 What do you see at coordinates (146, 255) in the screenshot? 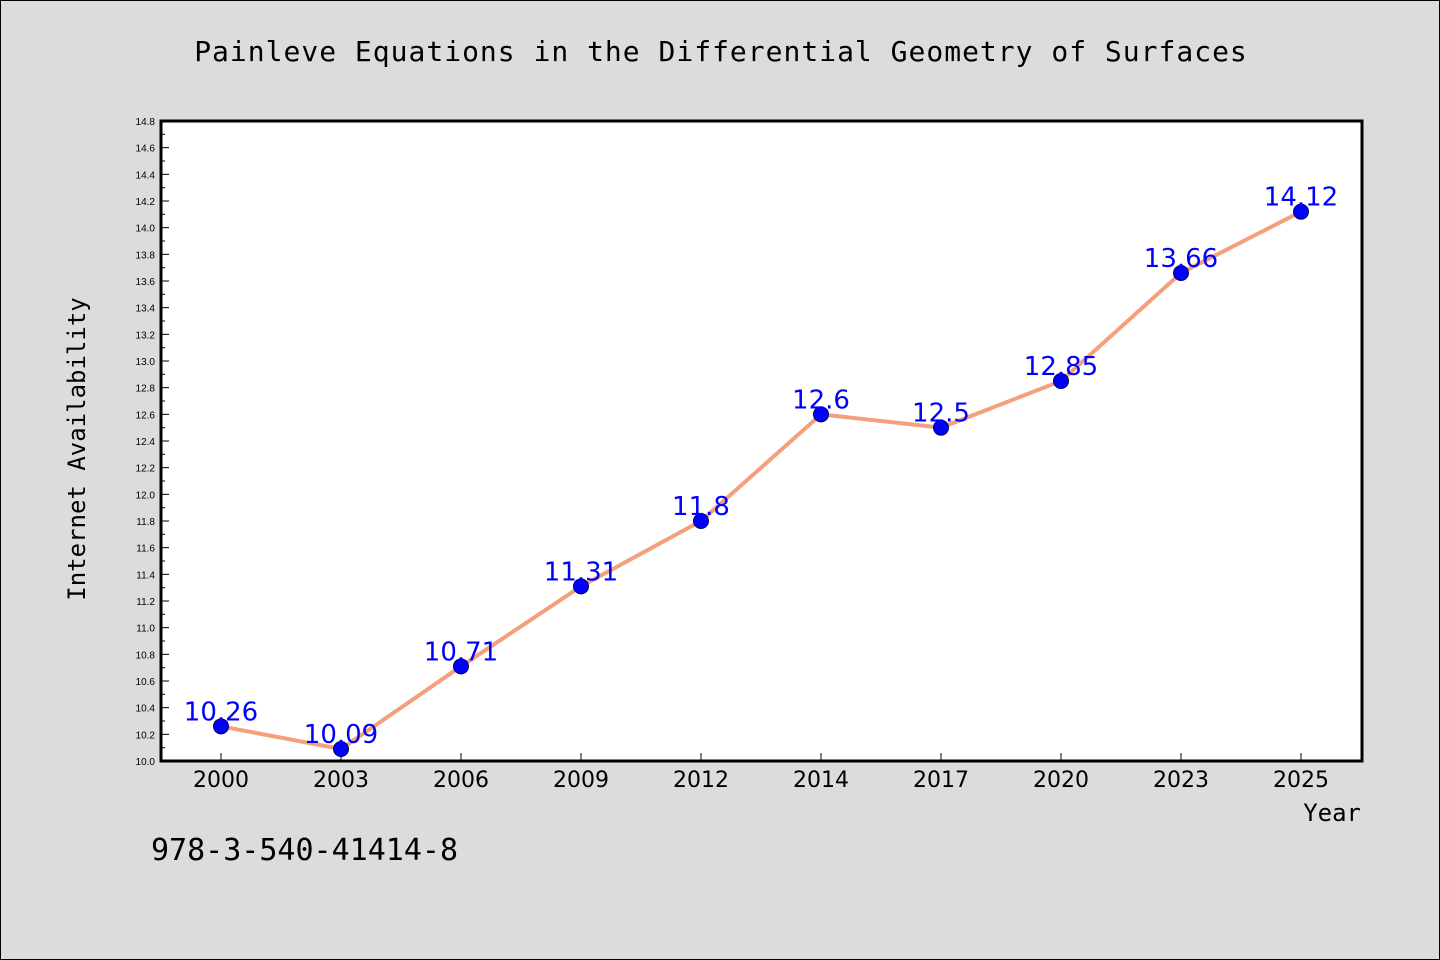
I see `y-tick-label: 13.8` at bounding box center [146, 255].